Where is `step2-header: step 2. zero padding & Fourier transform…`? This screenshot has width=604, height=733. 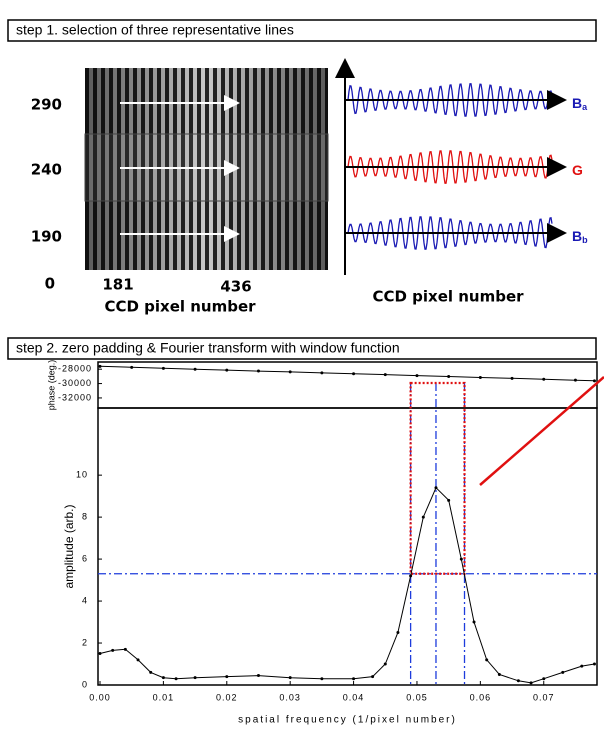
step2-header: step 2. zero padding & Fourier transform… is located at coordinates (208, 348).